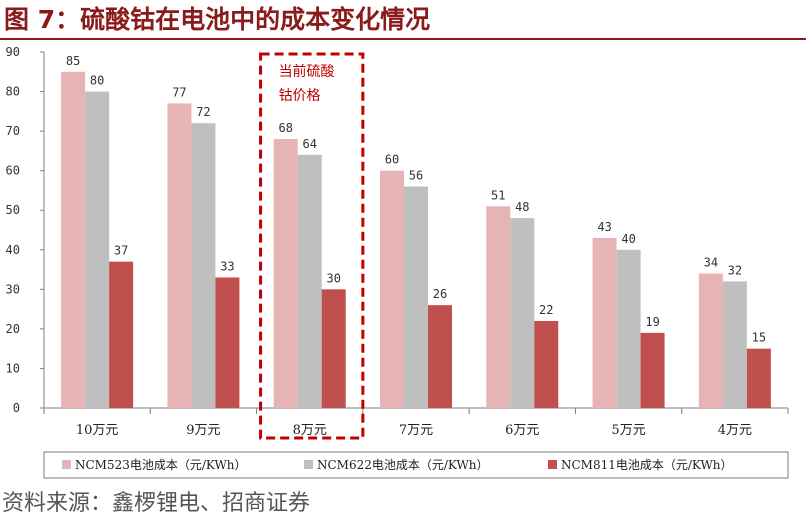 This screenshot has width=806, height=521. Describe the element at coordinates (604, 227) in the screenshot. I see `data-label: 43` at that location.